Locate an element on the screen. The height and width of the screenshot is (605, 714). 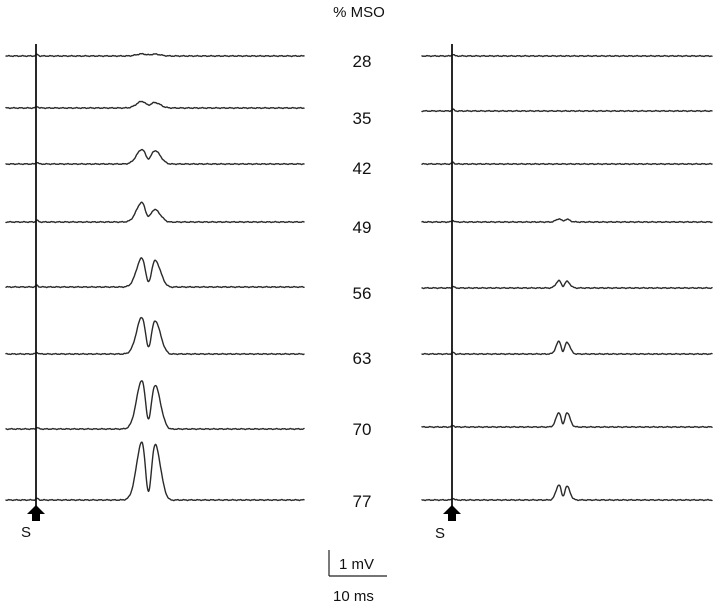
intensity-label: 63 is located at coordinates (362, 358).